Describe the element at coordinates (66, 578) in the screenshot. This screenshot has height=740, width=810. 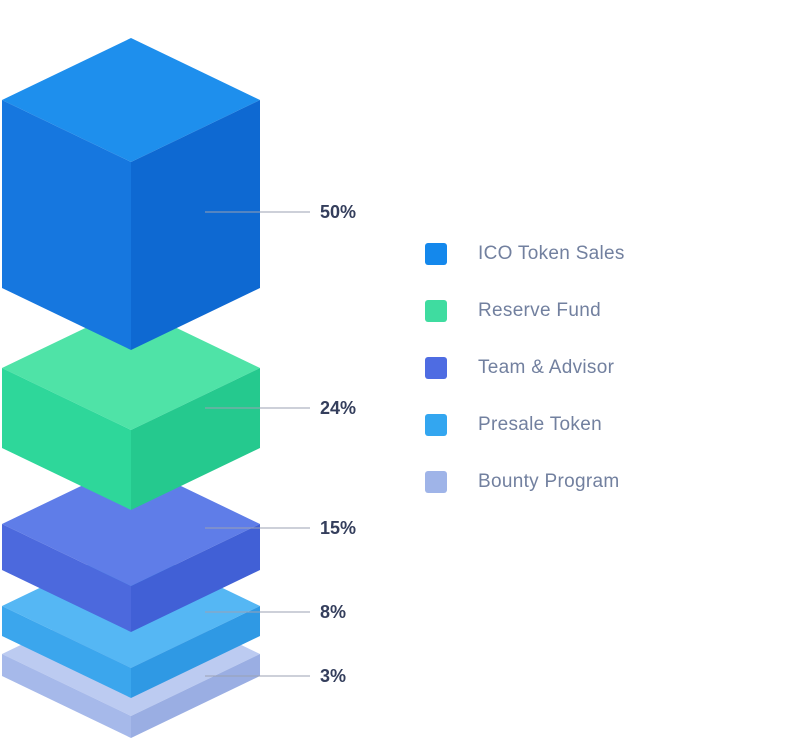
I see `block-2-left-face` at that location.